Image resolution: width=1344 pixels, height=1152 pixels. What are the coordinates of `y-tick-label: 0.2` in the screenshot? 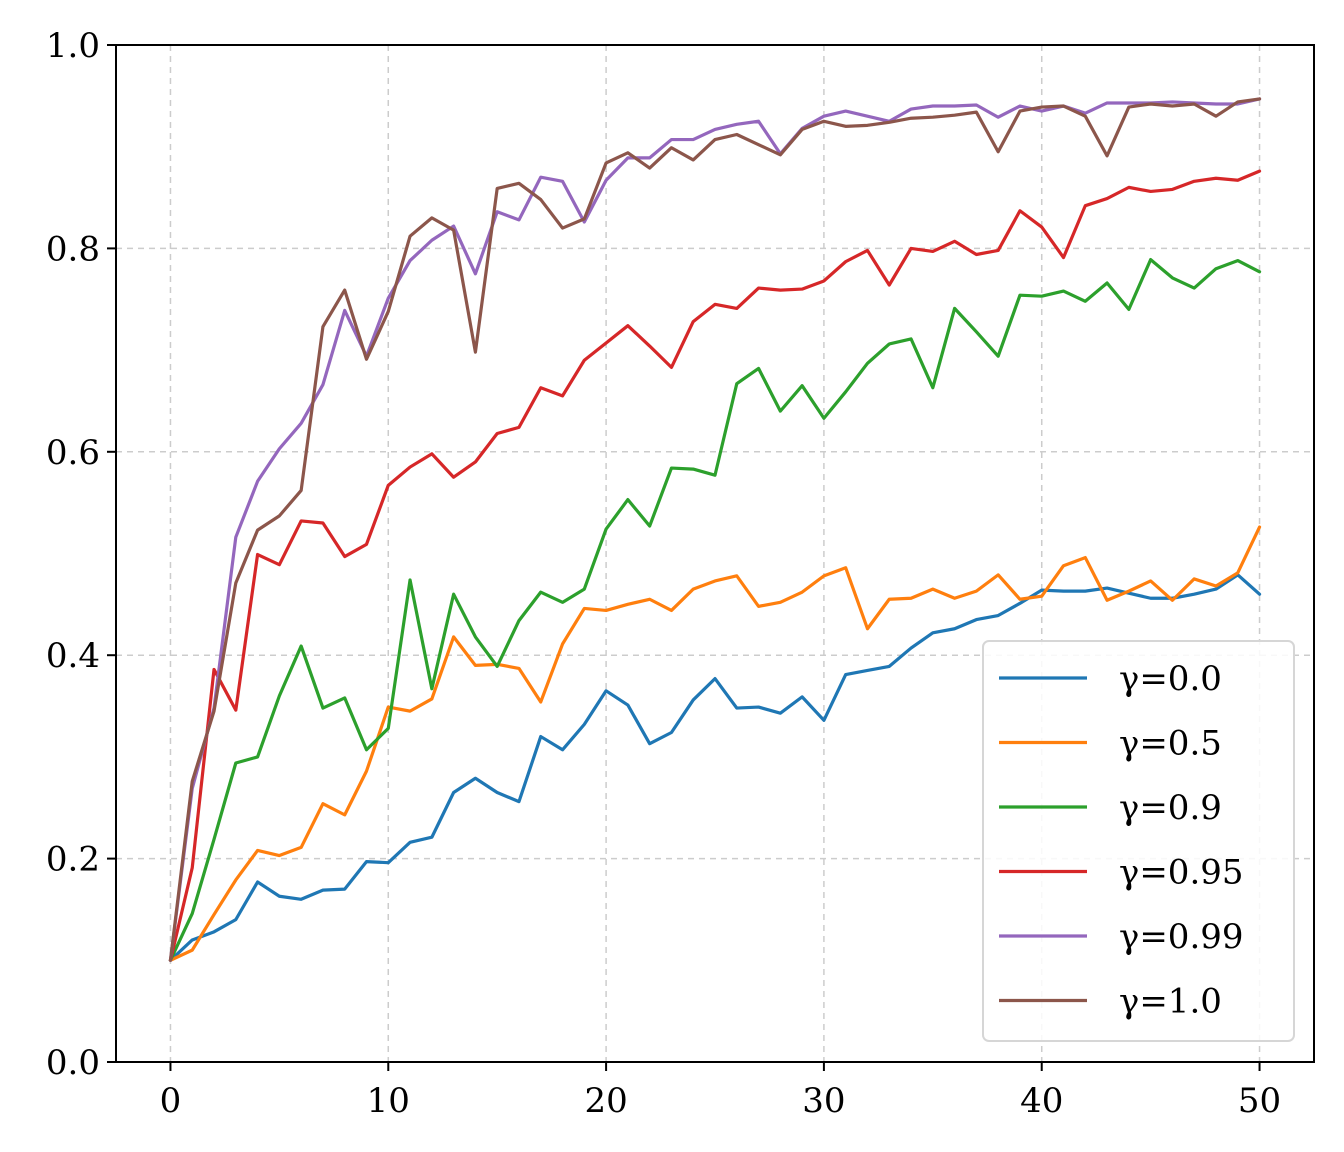 It's located at (73, 860).